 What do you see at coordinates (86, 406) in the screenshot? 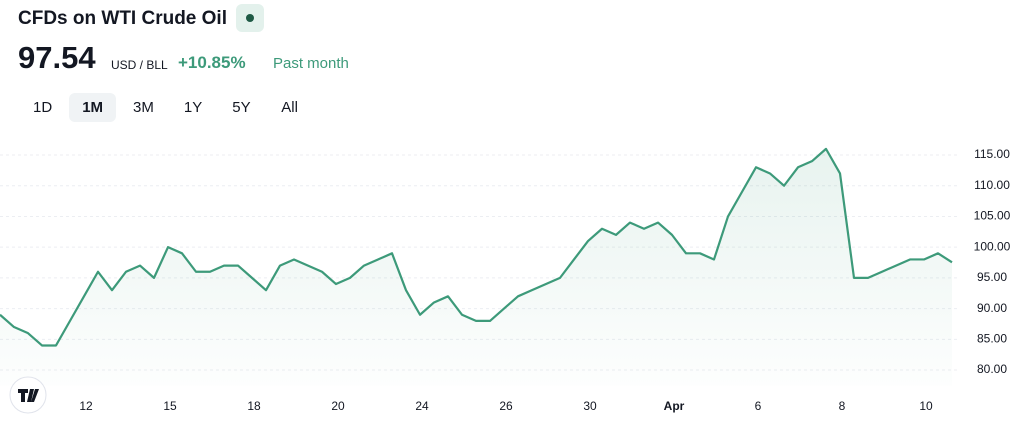
I see `x-tick-label: 12` at bounding box center [86, 406].